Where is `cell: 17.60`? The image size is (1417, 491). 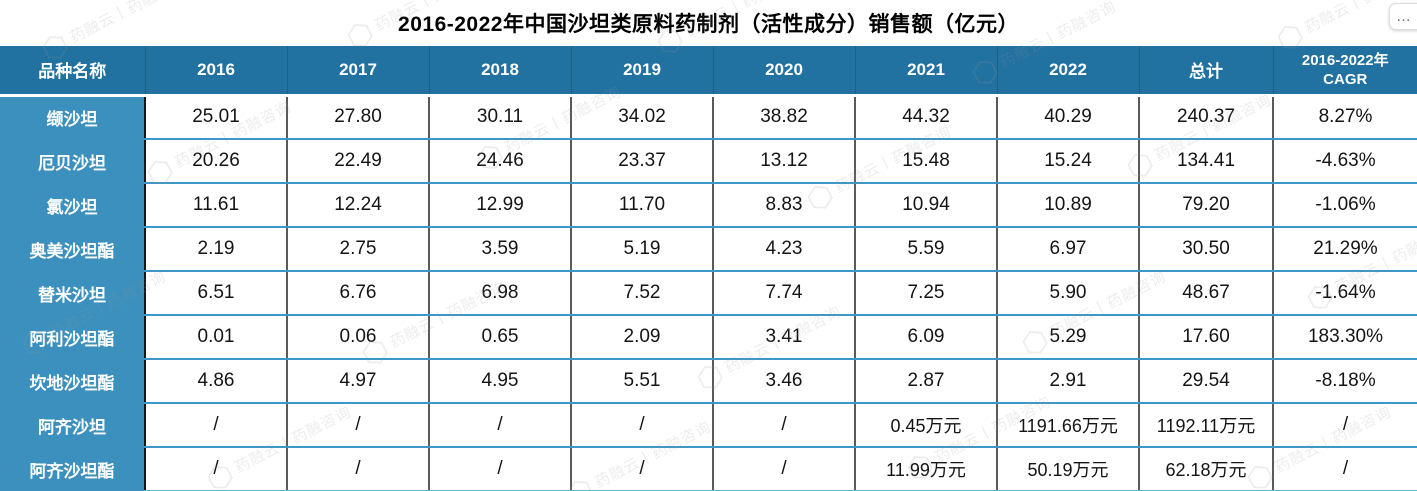
cell: 17.60 is located at coordinates (1205, 337).